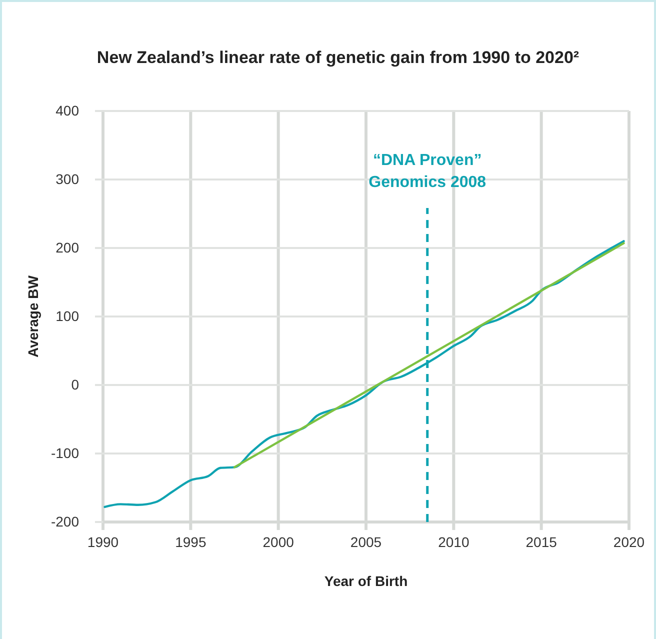 The height and width of the screenshot is (639, 656). Describe the element at coordinates (68, 110) in the screenshot. I see `y-tick-label: 400` at that location.